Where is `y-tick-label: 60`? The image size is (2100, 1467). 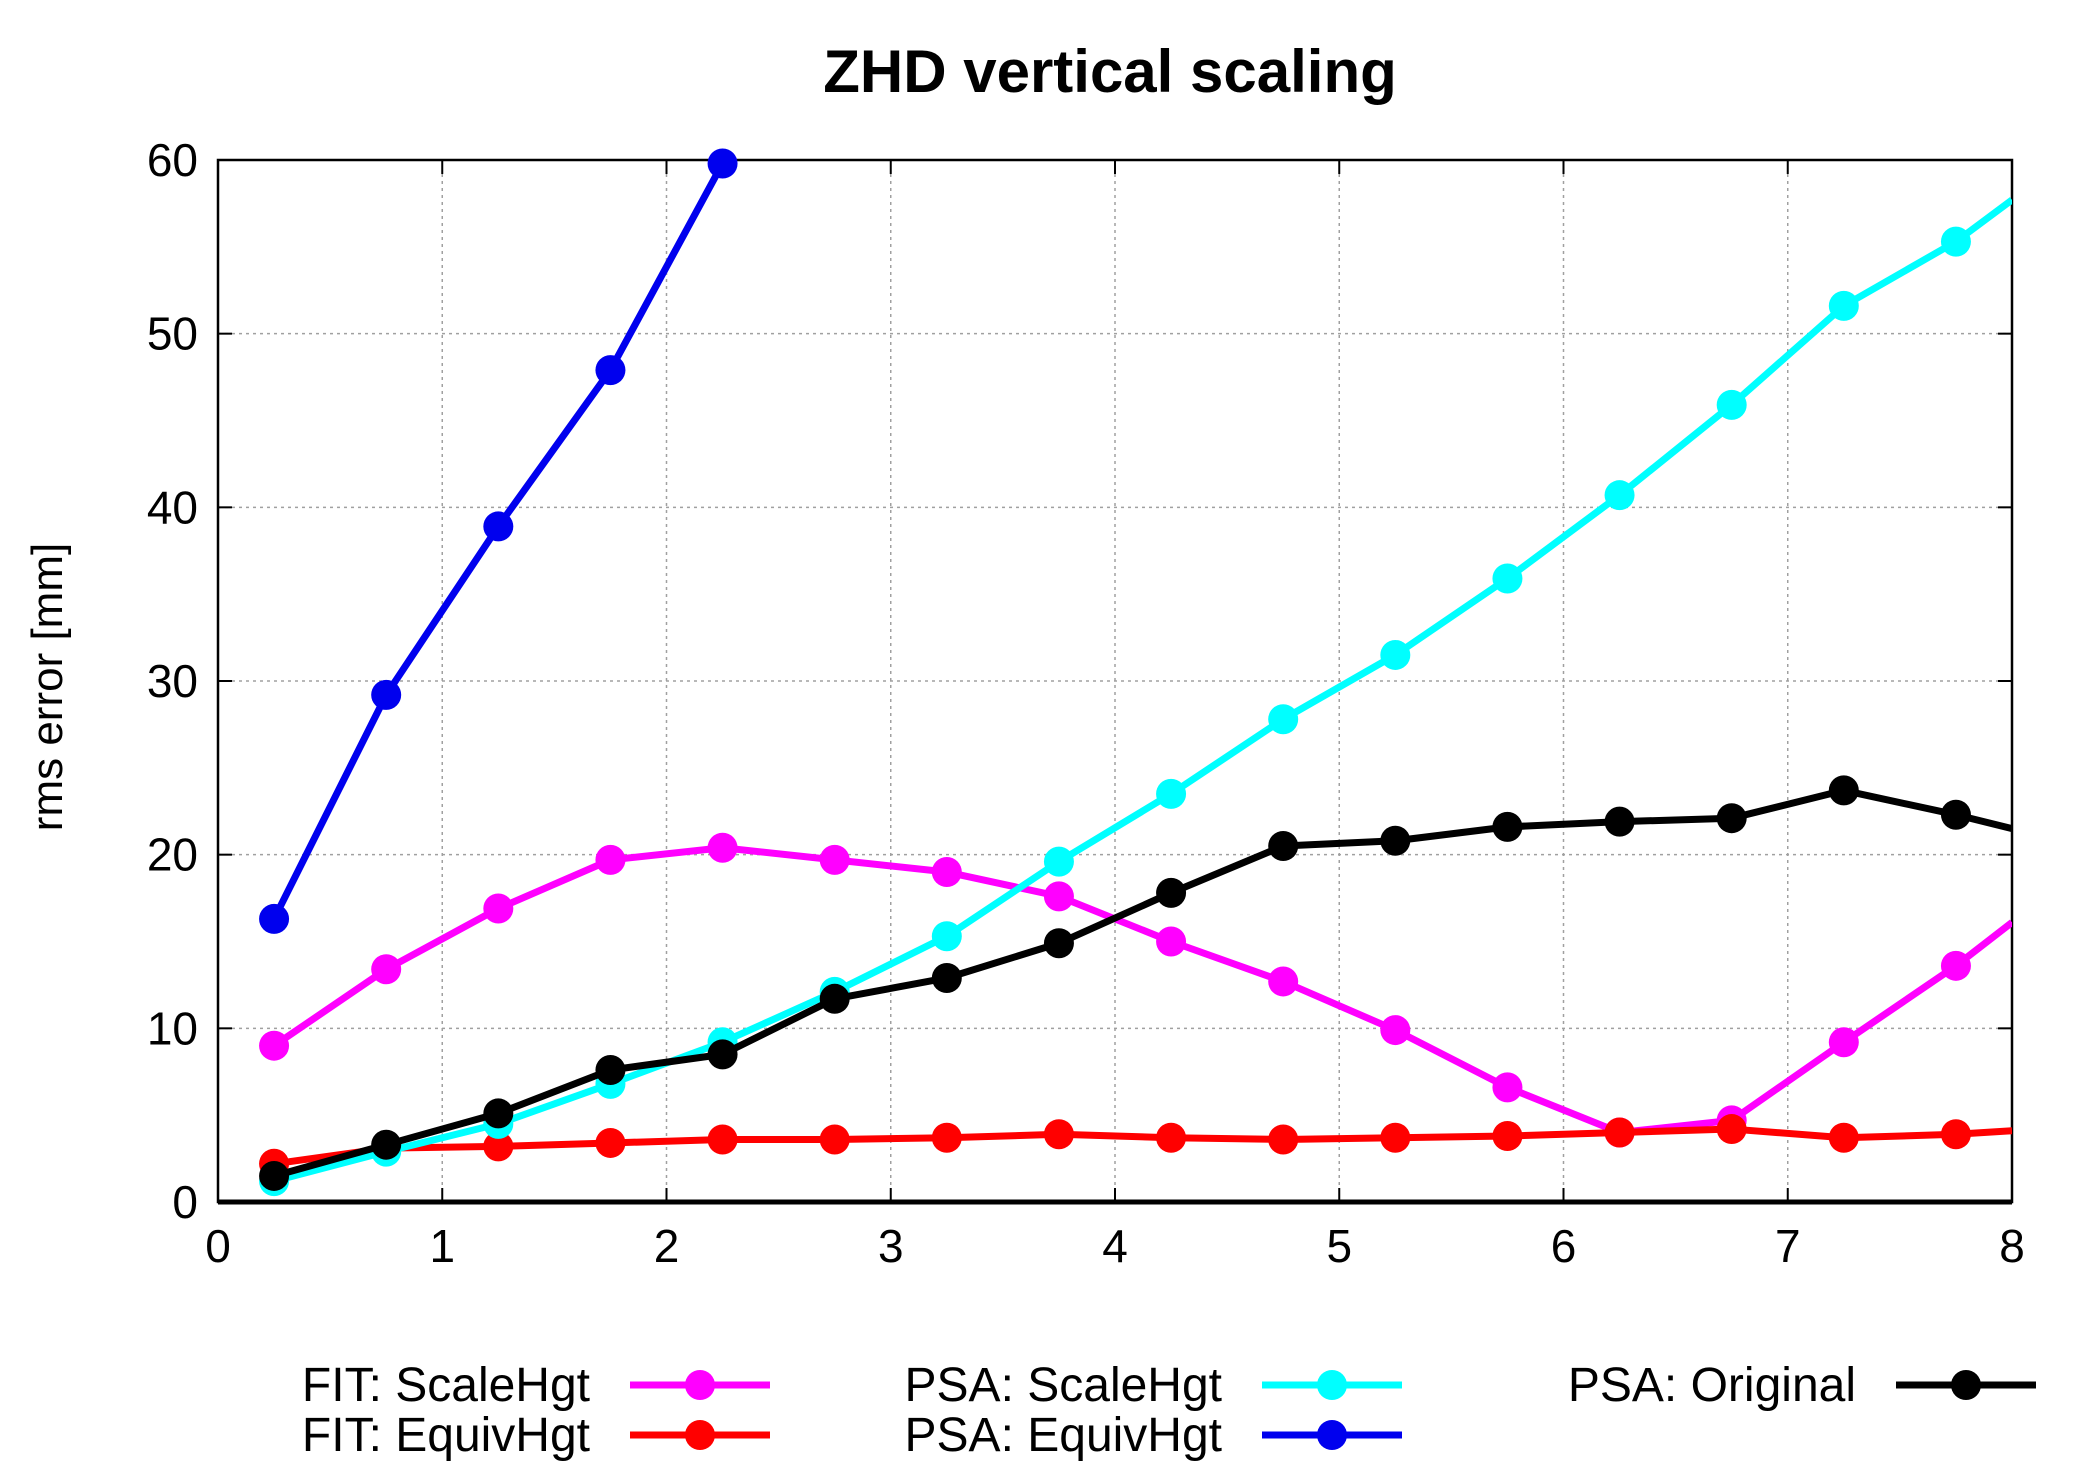
y-tick-label: 60 is located at coordinates (172, 160).